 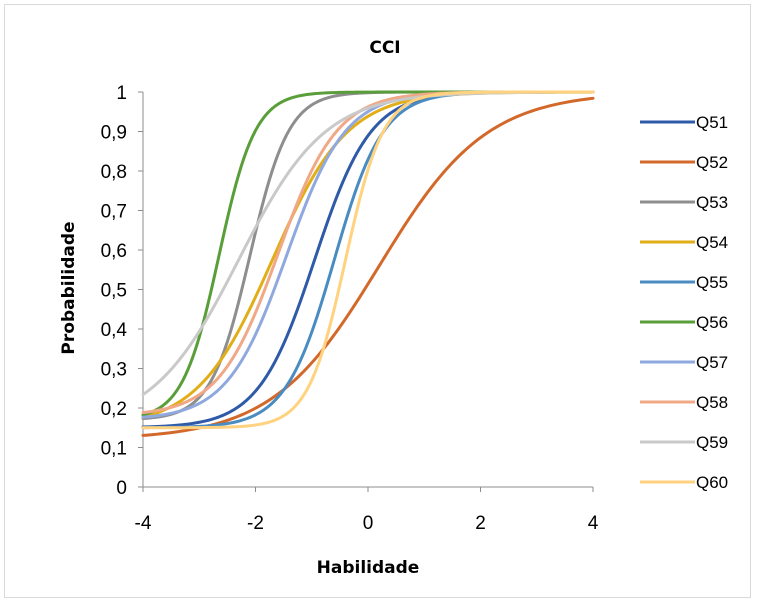 What do you see at coordinates (255, 523) in the screenshot?
I see `x-tick-label: -2` at bounding box center [255, 523].